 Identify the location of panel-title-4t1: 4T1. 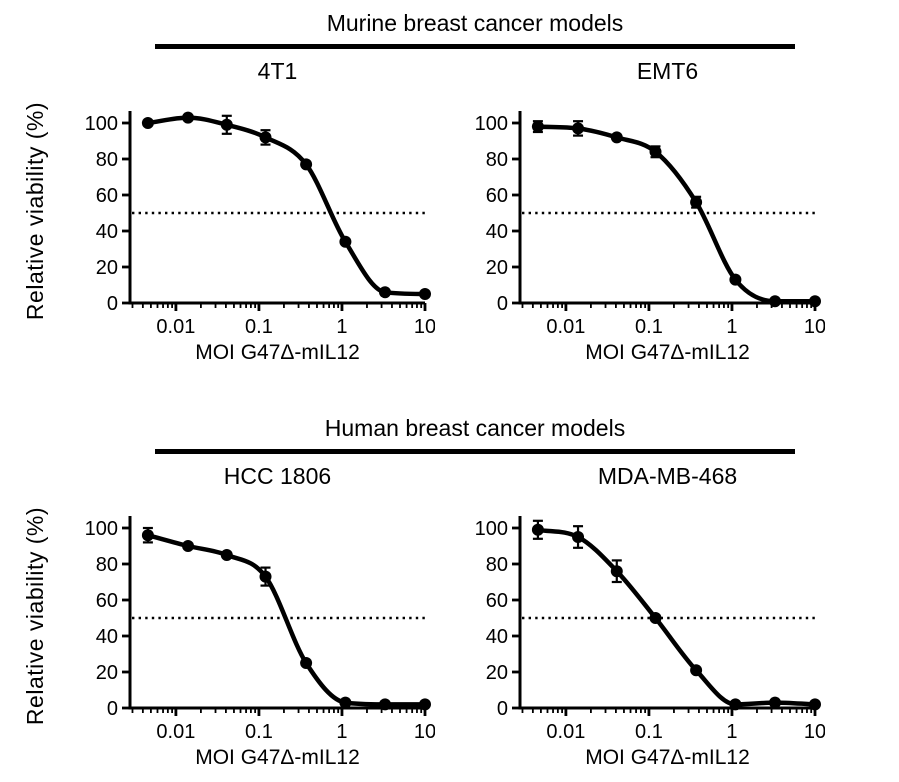
(277, 71).